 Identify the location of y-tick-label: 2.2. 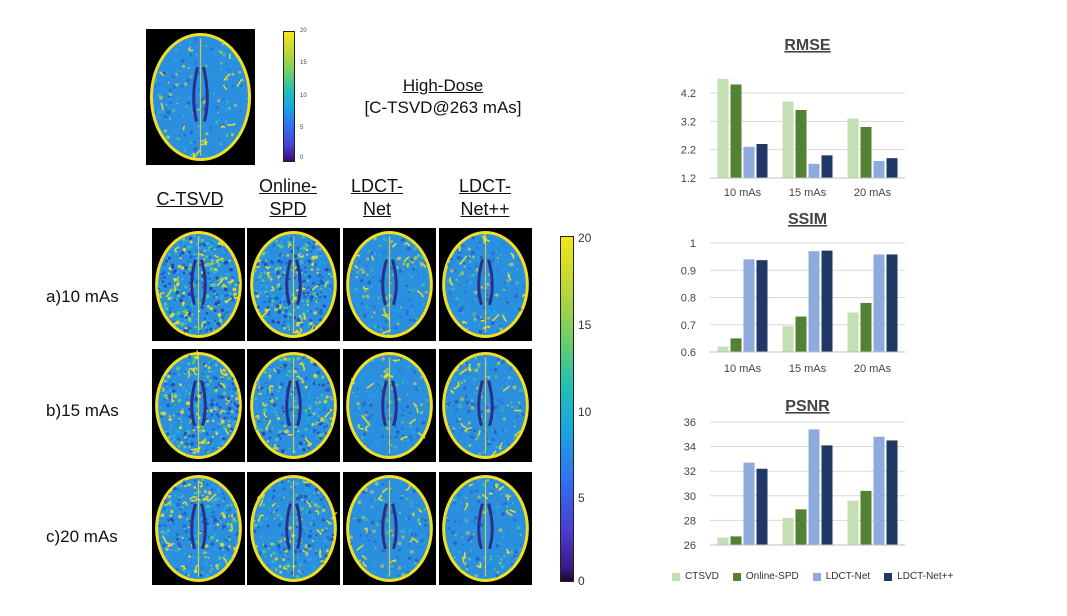
(688, 151).